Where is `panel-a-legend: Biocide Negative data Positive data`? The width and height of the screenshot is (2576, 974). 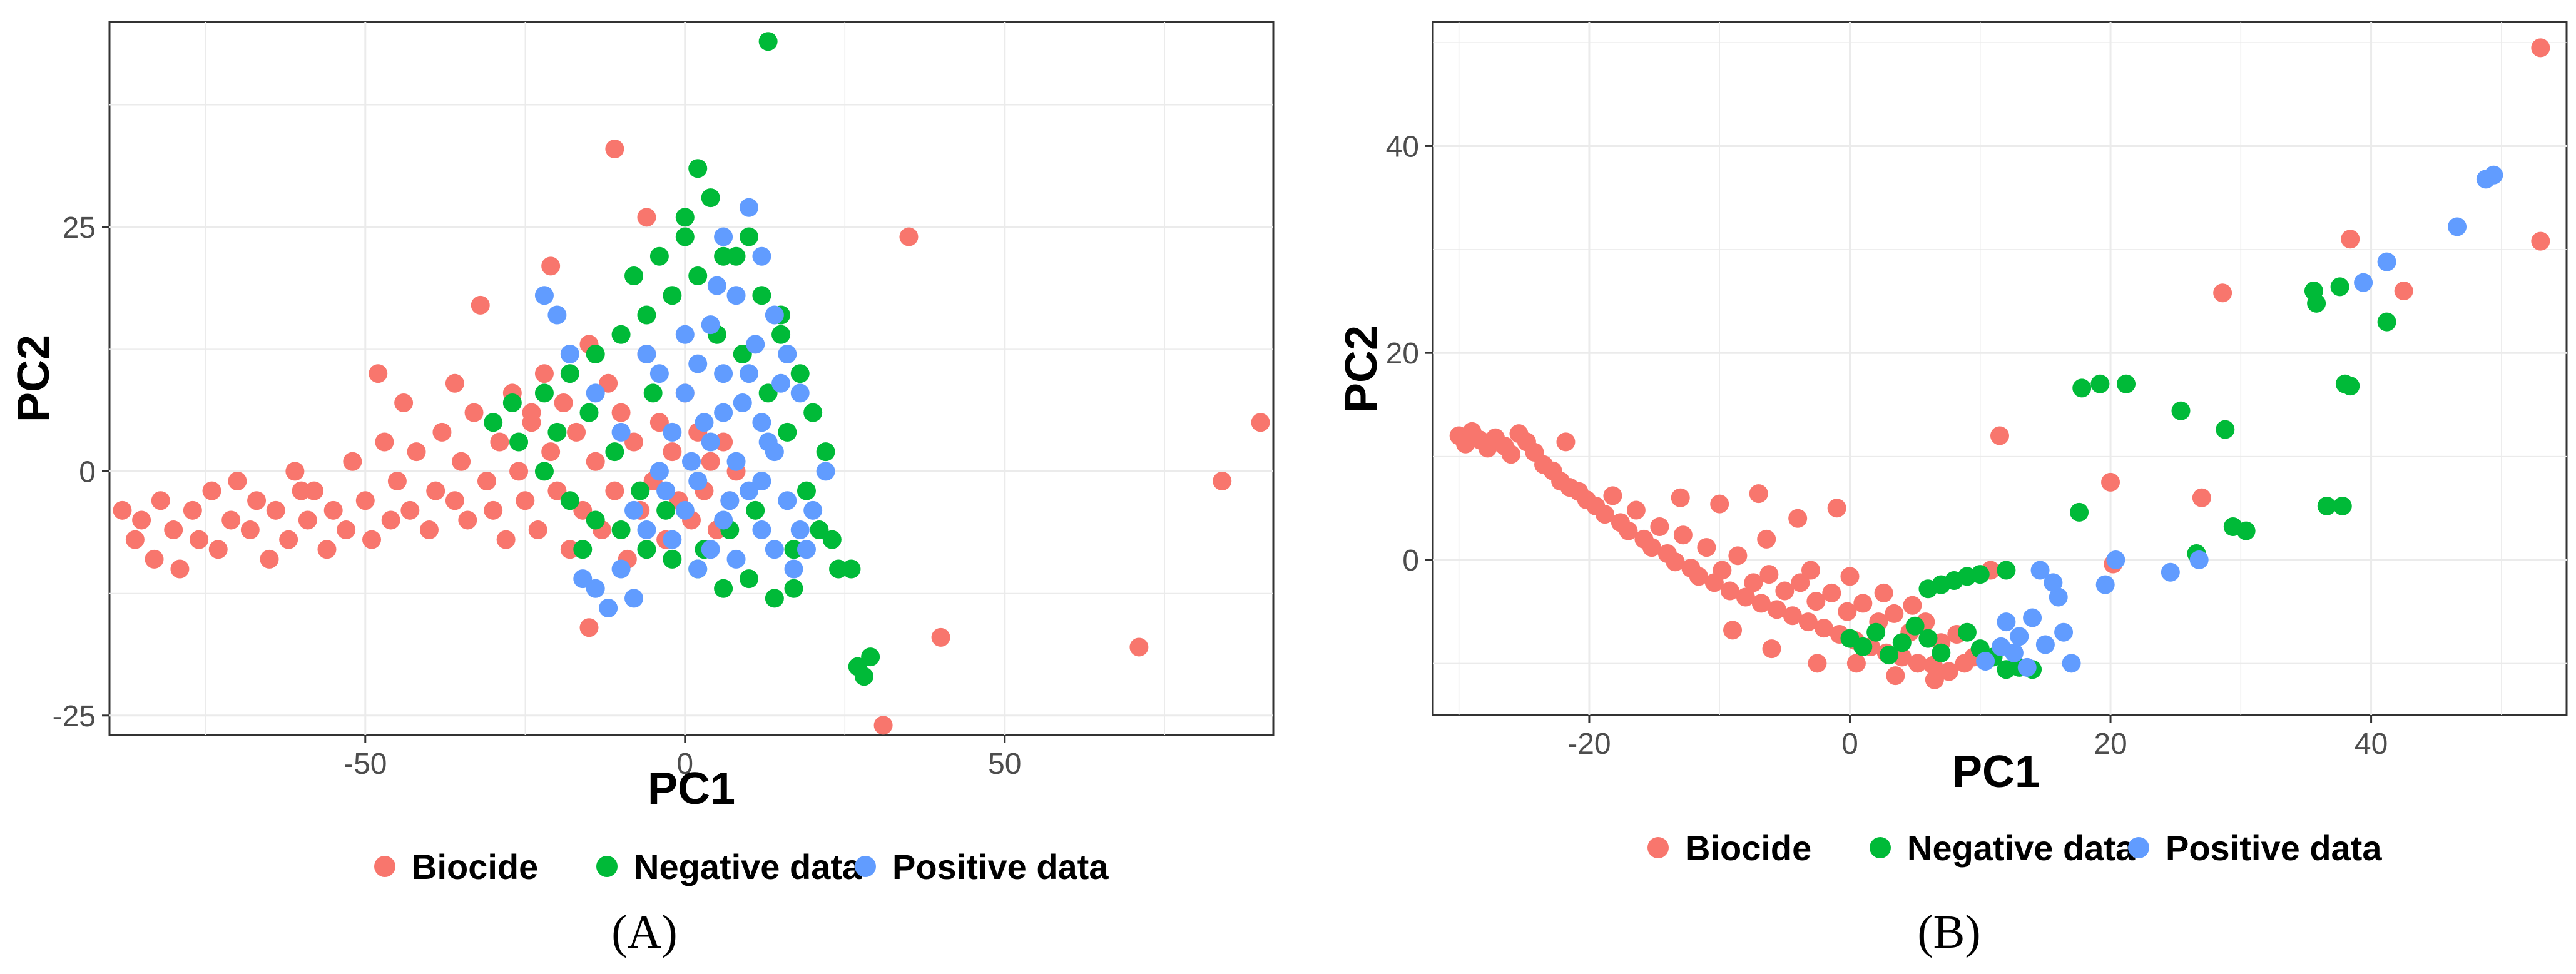 panel-a-legend: Biocide Negative data Positive data is located at coordinates (741, 866).